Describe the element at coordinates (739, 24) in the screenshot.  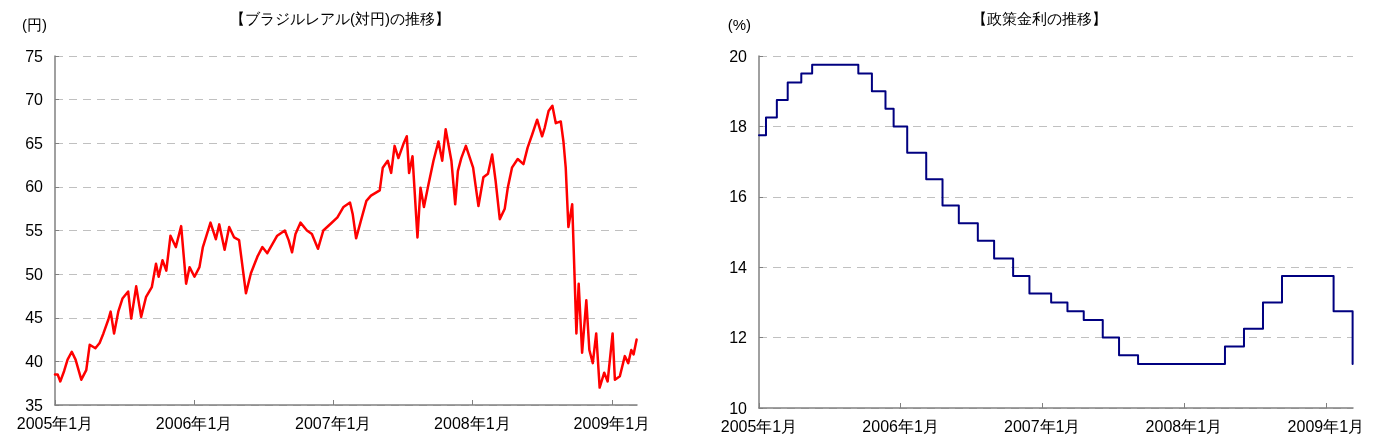
I see `y-axis-title: (%)` at that location.